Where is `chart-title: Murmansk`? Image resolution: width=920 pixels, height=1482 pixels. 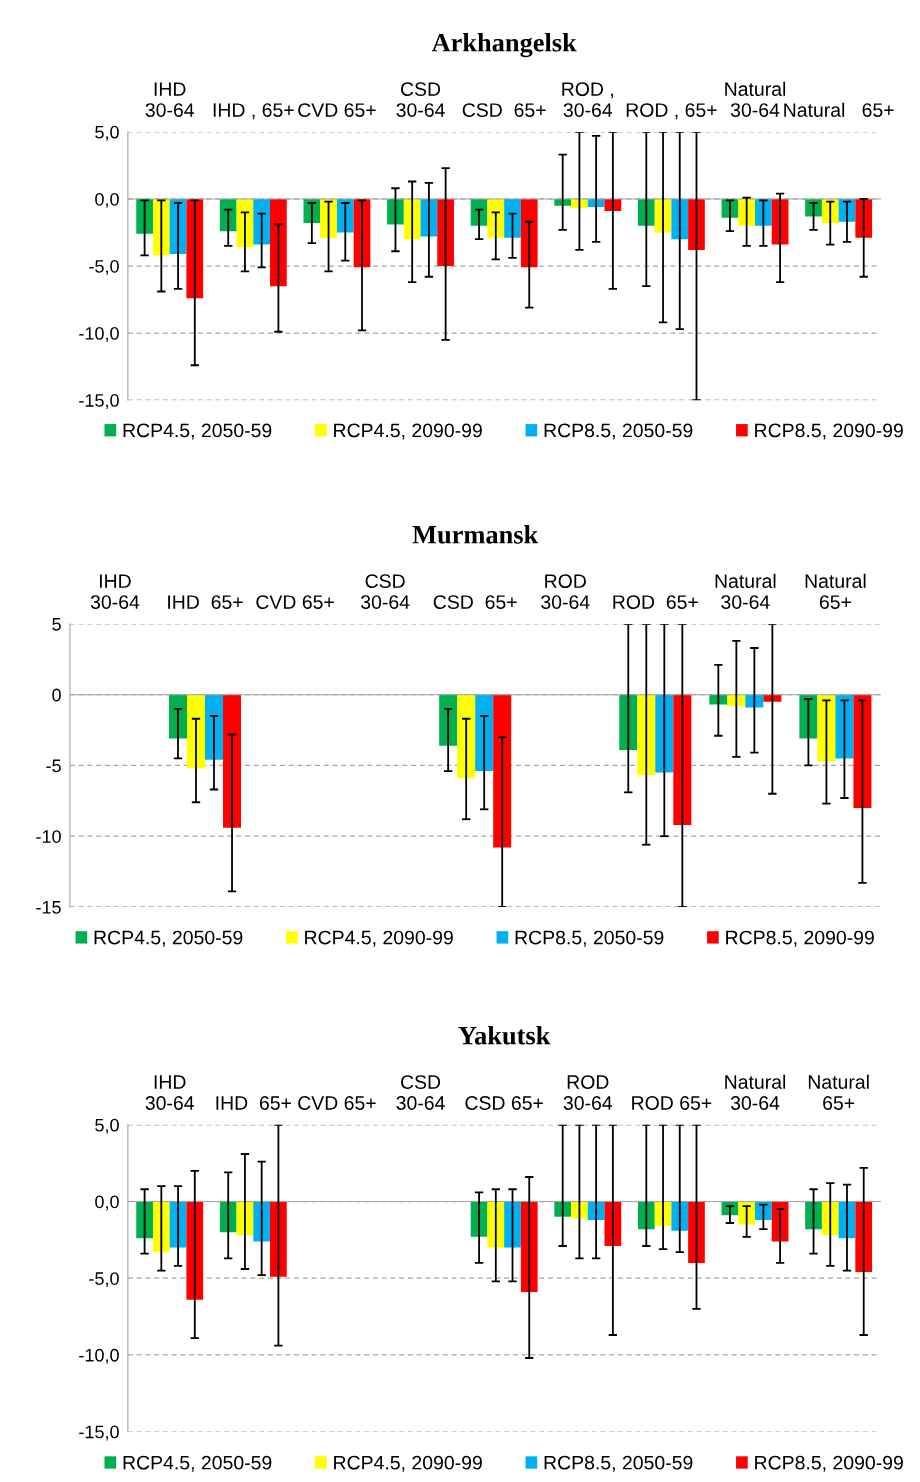 chart-title: Murmansk is located at coordinates (475, 534).